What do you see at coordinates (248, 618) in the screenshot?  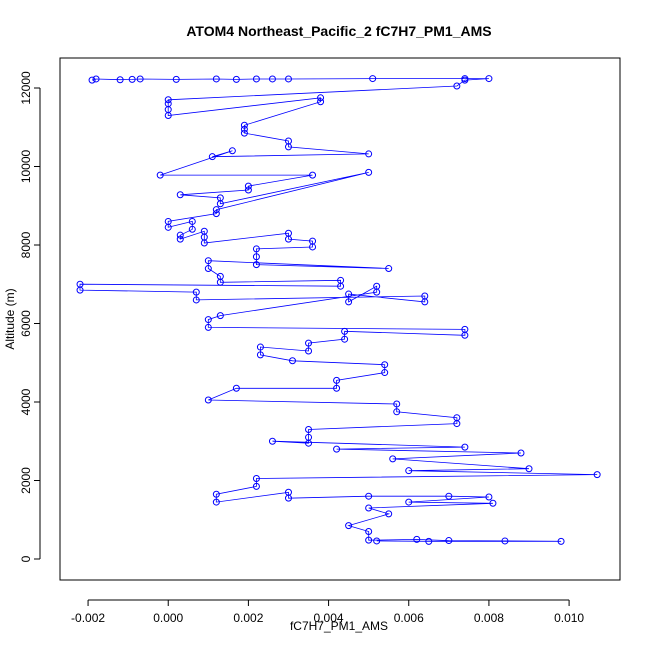 I see `x-tick-label: 0.002` at bounding box center [248, 618].